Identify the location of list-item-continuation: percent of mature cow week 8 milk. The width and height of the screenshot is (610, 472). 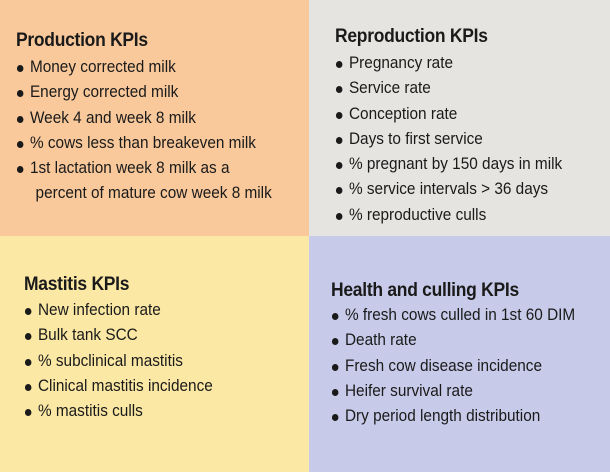
(153, 193).